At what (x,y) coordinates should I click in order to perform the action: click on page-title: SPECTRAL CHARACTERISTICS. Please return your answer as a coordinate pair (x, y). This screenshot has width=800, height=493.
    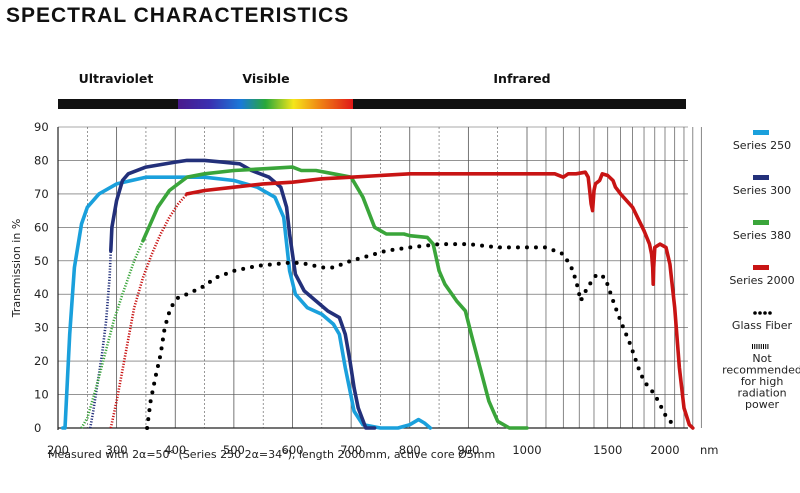
    Looking at the image, I should click on (178, 15).